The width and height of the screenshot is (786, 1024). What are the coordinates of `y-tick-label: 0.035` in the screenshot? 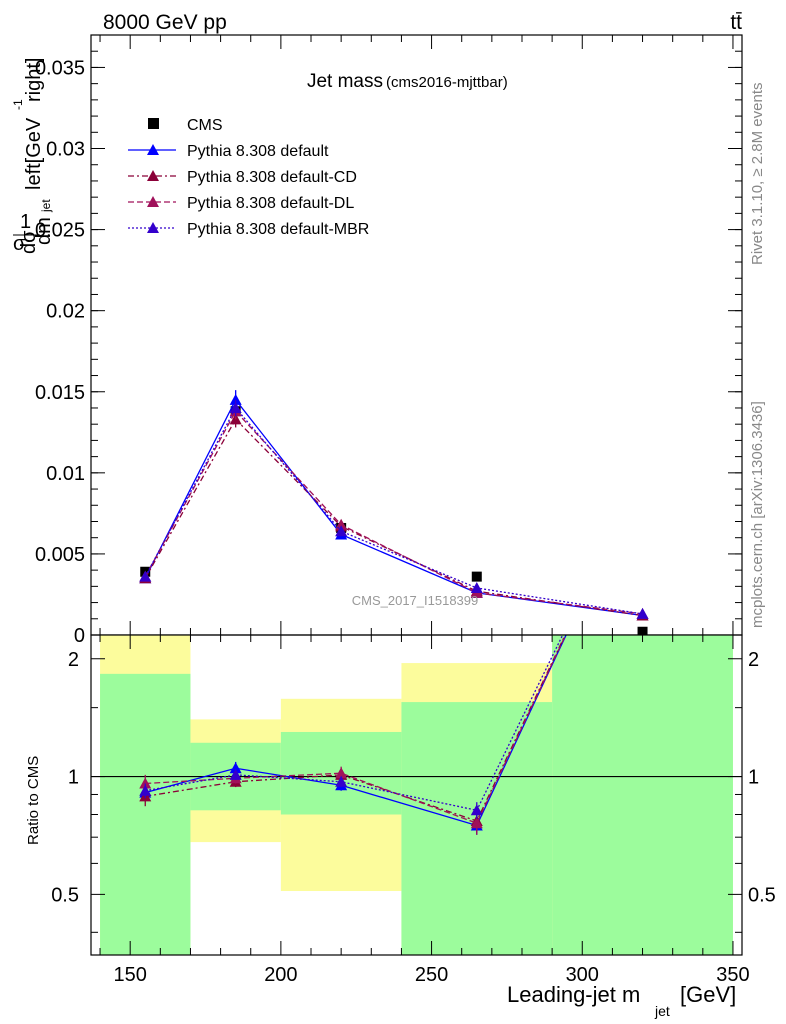 It's located at (60, 68).